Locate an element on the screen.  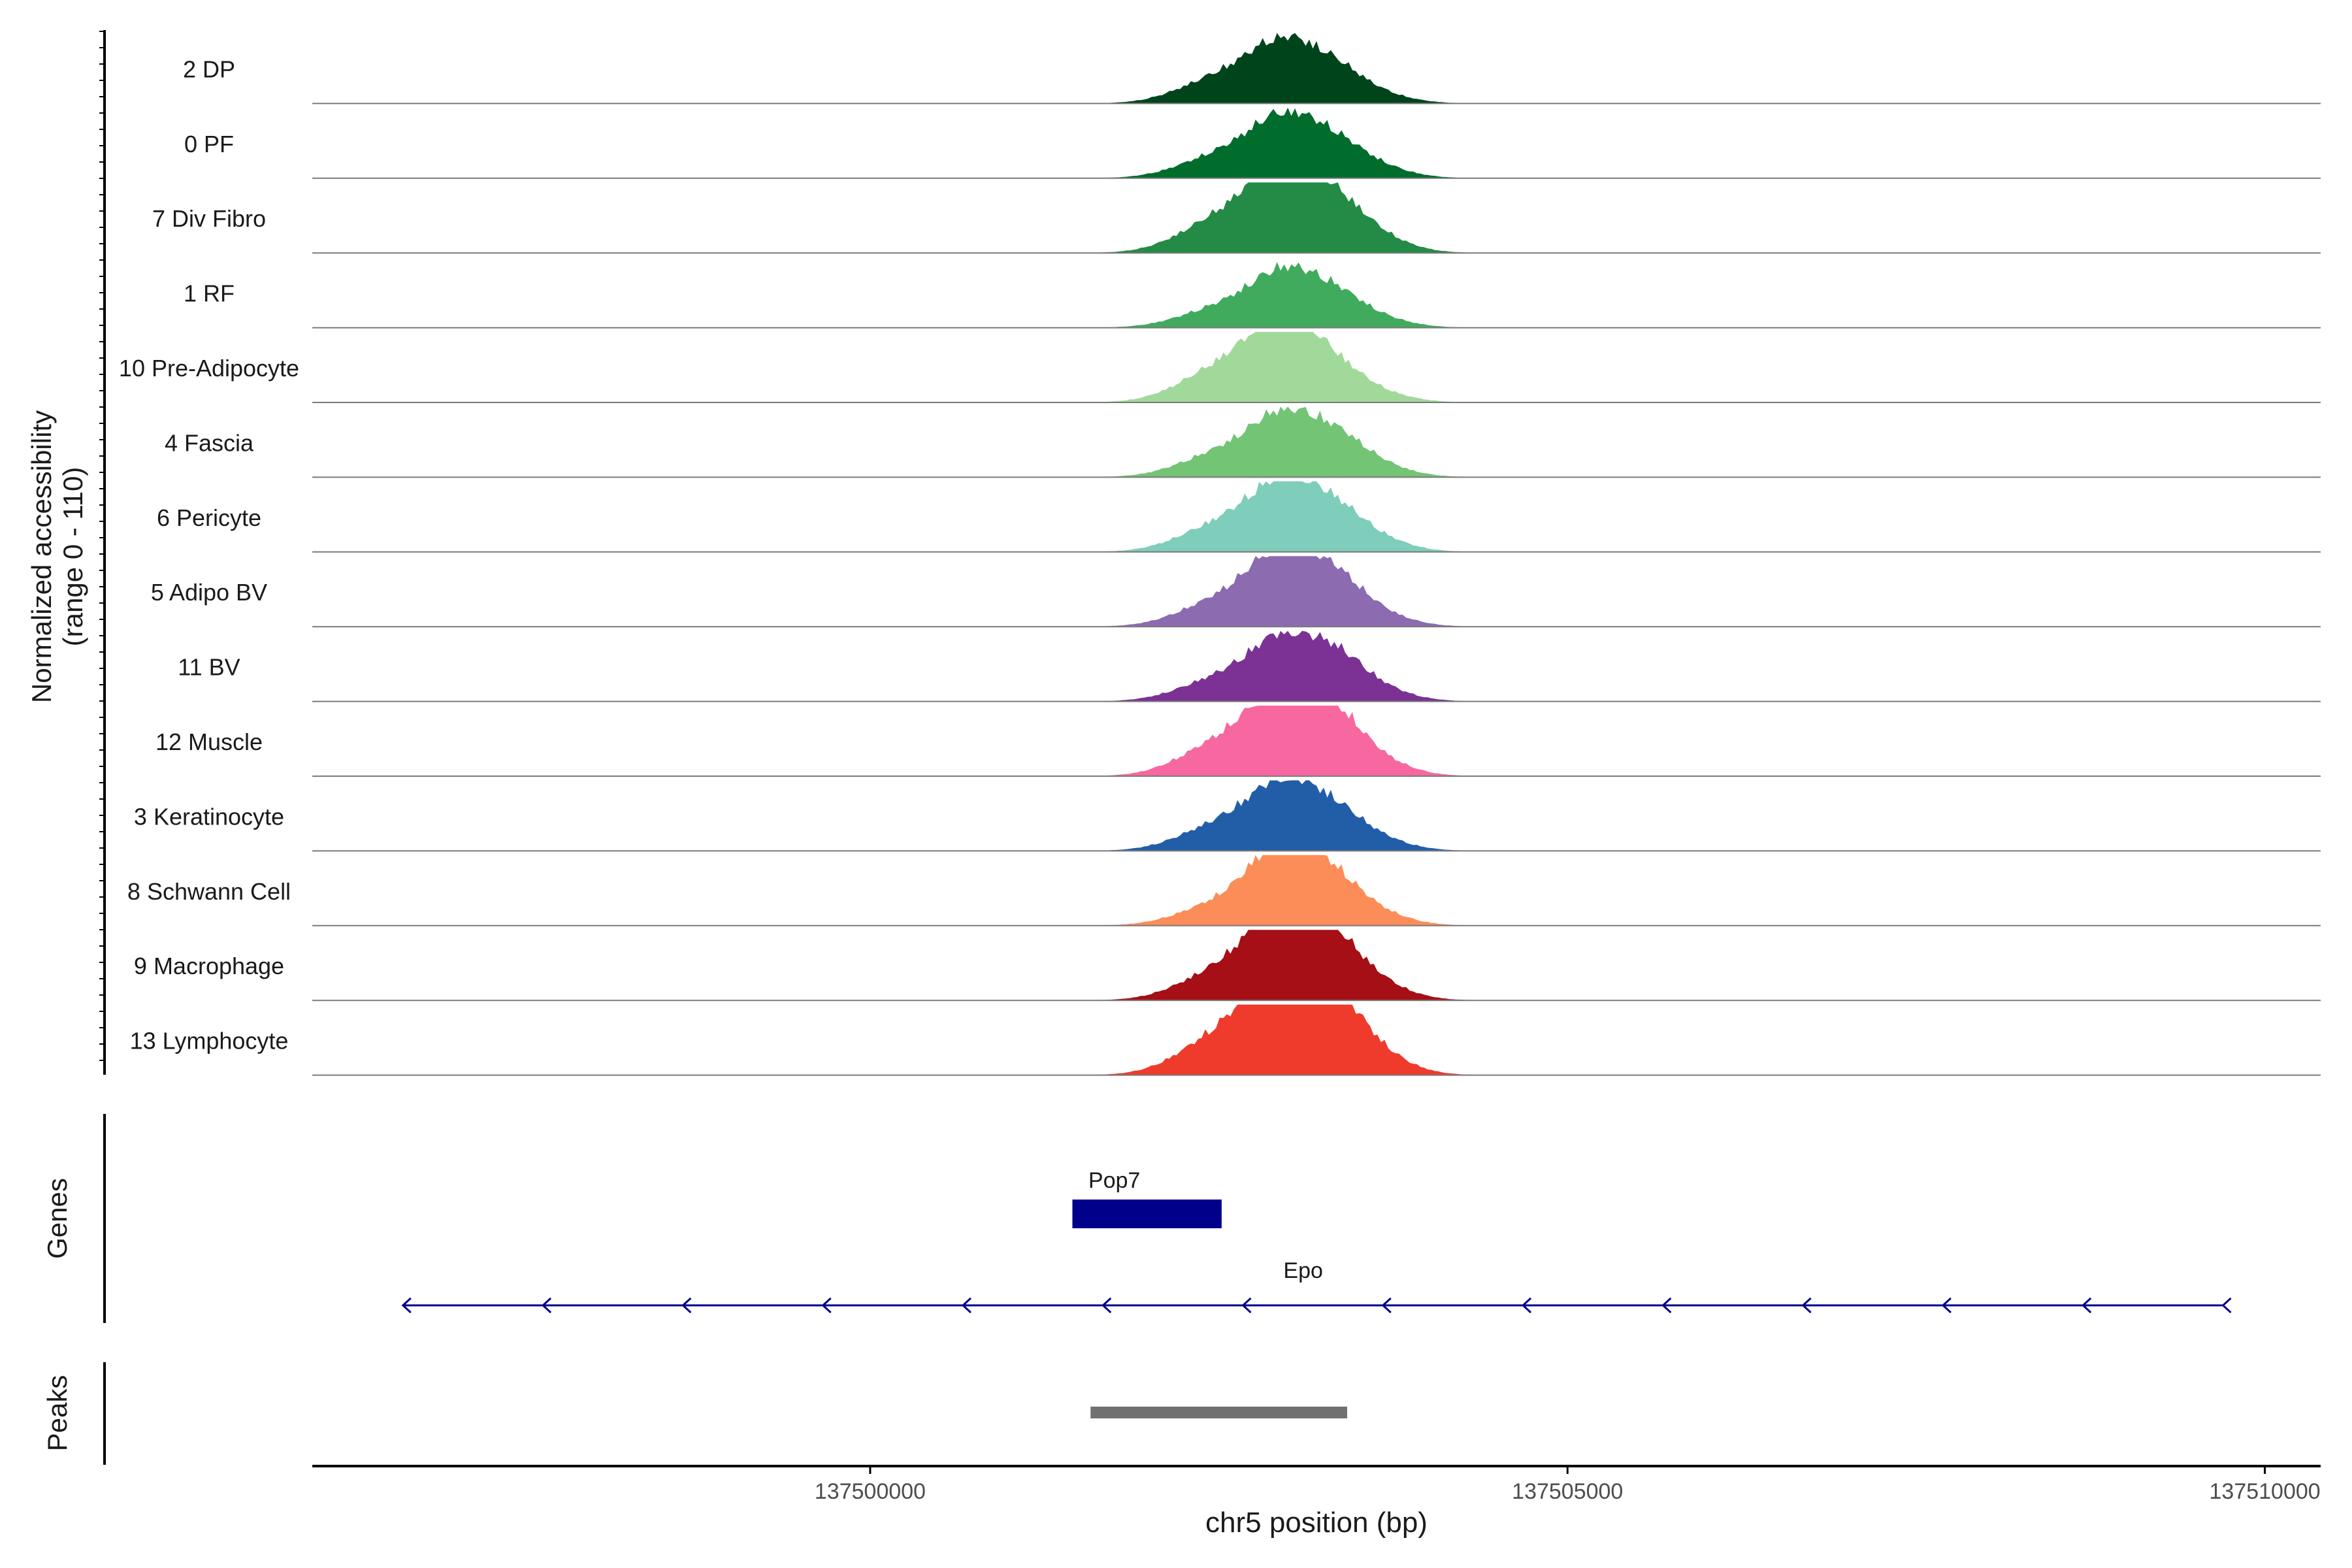
track: 9 Macrophage is located at coordinates (1227, 966).